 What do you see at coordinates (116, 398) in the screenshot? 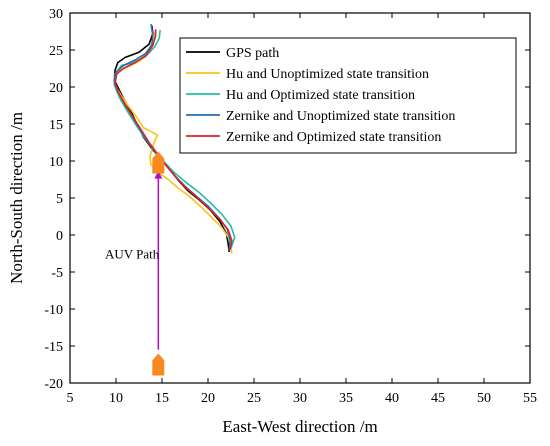
I see `x-tick-label: 10` at bounding box center [116, 398].